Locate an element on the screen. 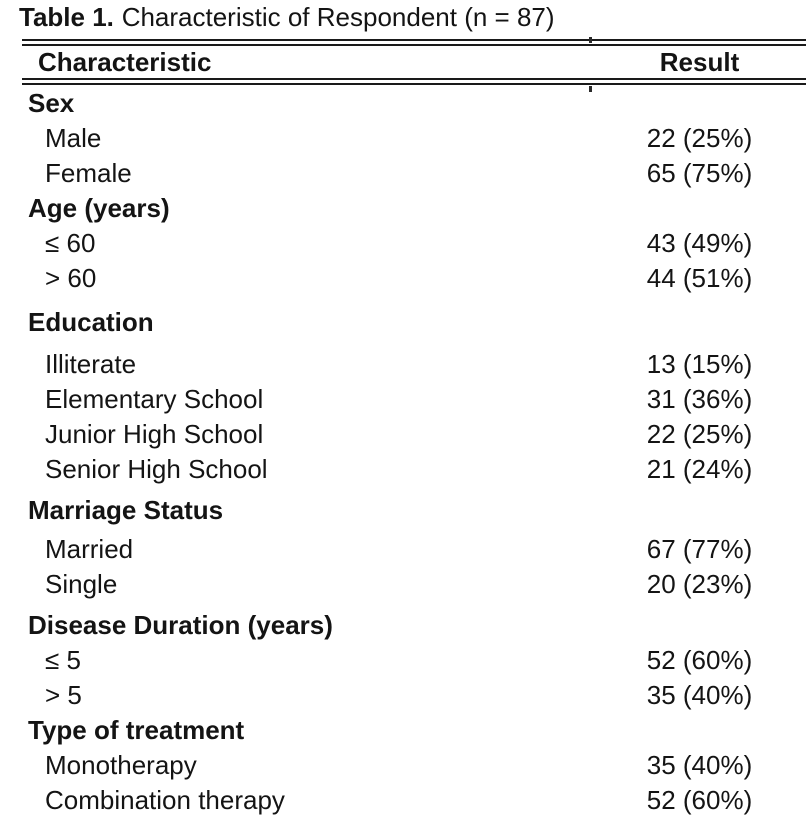 This screenshot has height=832, width=810. table-item-row-male: Male 22 (25%) is located at coordinates (414, 138).